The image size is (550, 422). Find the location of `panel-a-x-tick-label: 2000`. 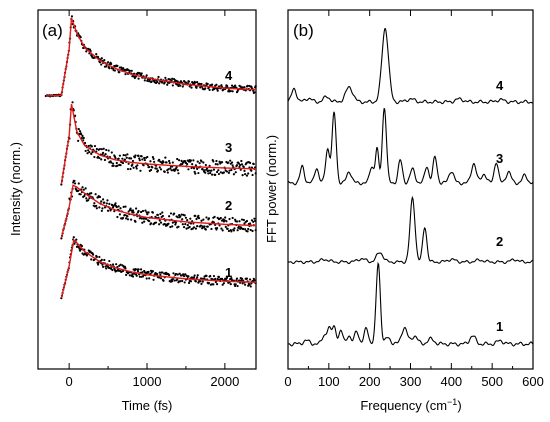

panel-a-x-tick-label: 2000 is located at coordinates (224, 381).